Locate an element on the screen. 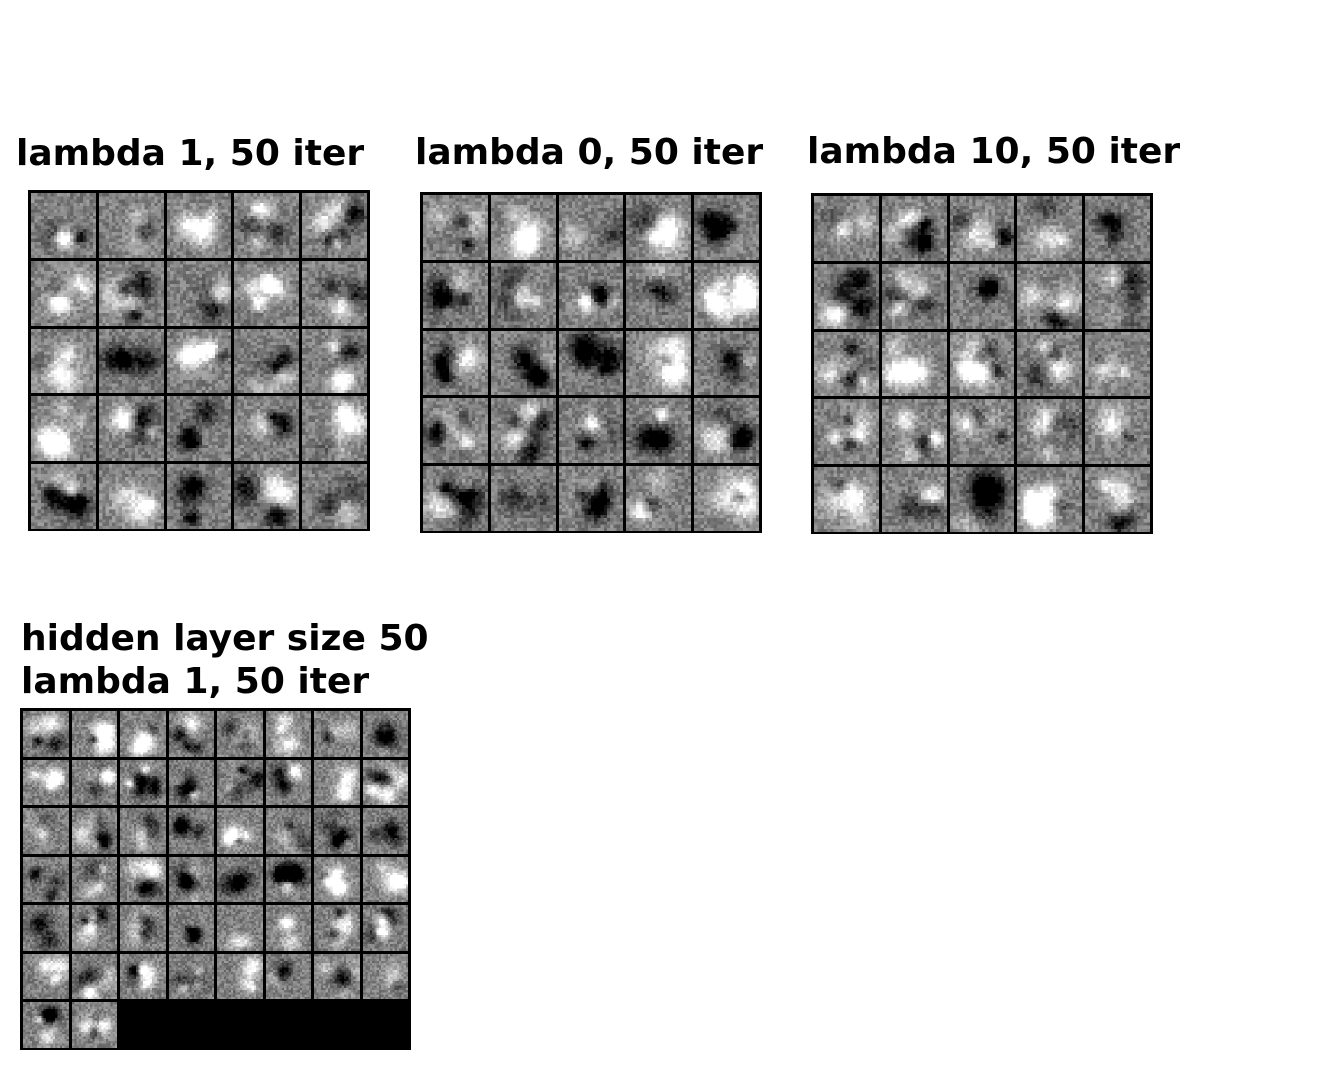 This screenshot has height=1067, width=1333. panel-title-lambda-0: lambda 0, 50 iter is located at coordinates (589, 152).